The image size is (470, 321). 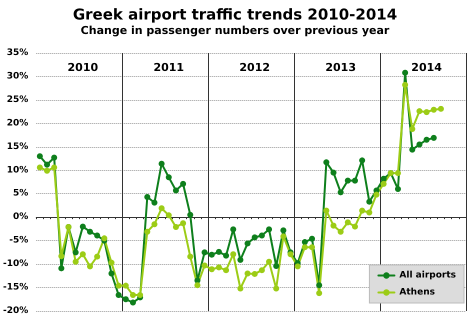 What do you see at coordinates (17, 53) in the screenshot?
I see `y-tick-label: 35%` at bounding box center [17, 53].